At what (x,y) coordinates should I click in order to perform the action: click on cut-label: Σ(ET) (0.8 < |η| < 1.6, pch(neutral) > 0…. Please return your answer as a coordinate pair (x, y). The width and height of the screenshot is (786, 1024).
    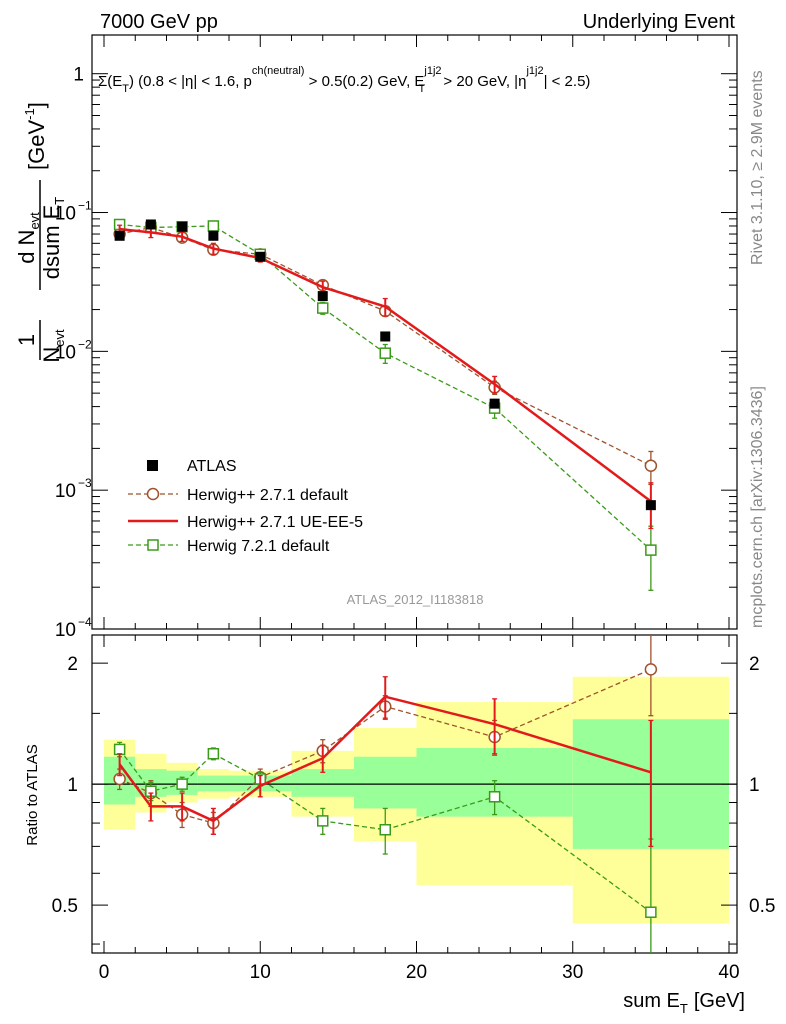
    Looking at the image, I should click on (344, 80).